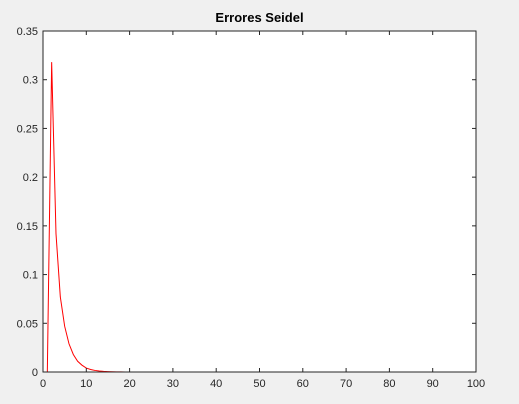 This screenshot has height=404, width=519. What do you see at coordinates (259, 17) in the screenshot?
I see `chart-title: Errores Seidel` at bounding box center [259, 17].